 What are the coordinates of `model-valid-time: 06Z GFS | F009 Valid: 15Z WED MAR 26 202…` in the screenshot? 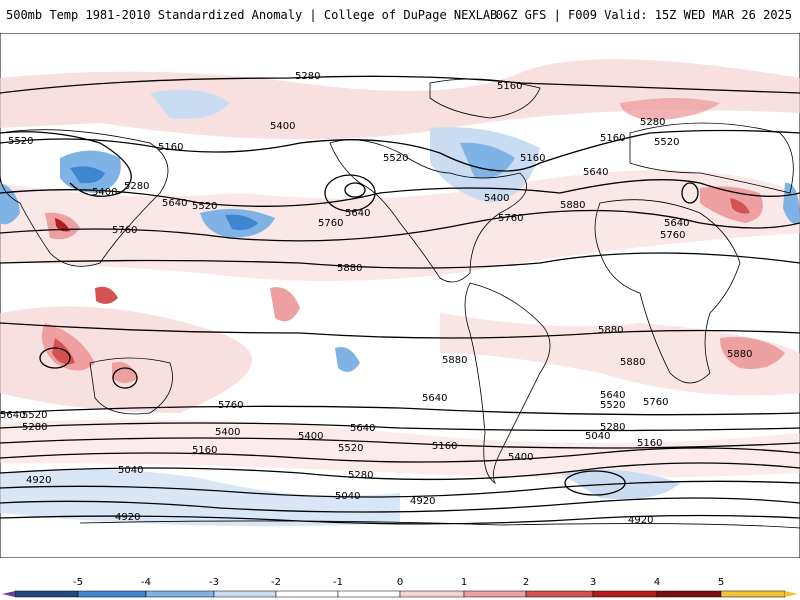 It's located at (643, 15).